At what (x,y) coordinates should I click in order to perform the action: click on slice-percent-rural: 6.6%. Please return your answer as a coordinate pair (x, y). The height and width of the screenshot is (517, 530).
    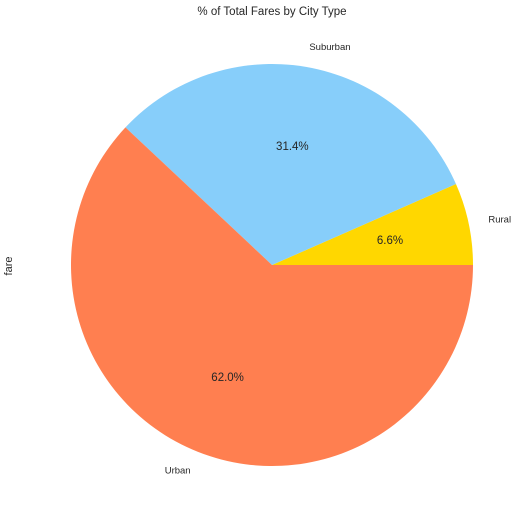
    Looking at the image, I should click on (390, 241).